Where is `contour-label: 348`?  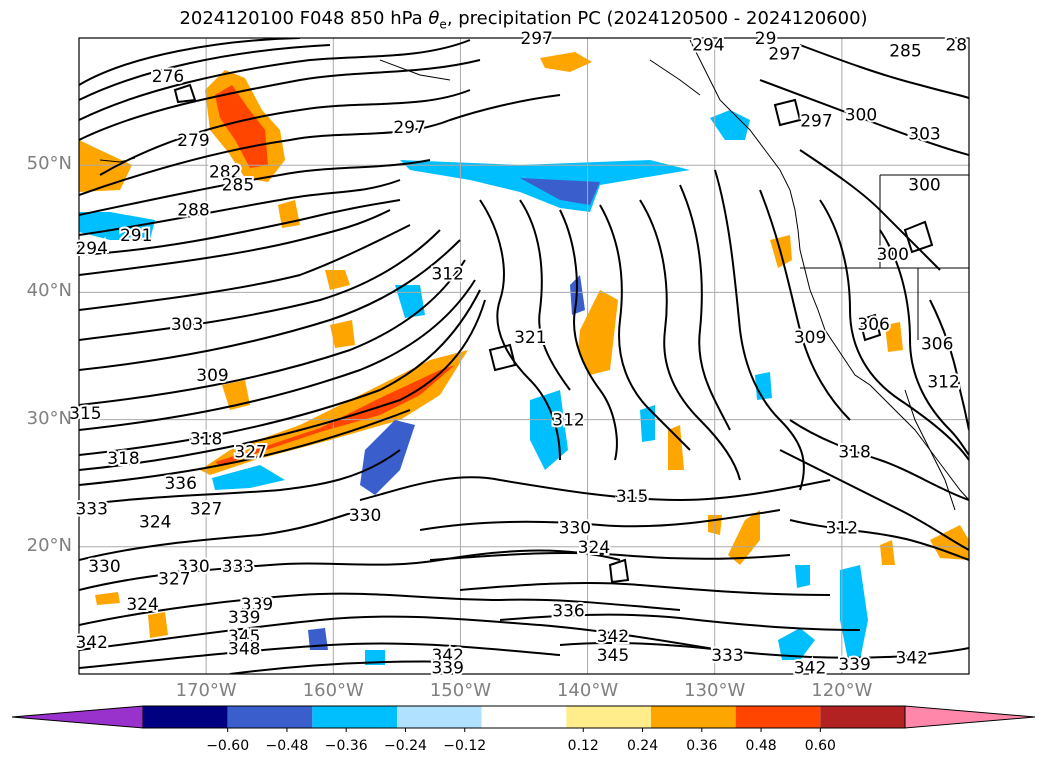 contour-label: 348 is located at coordinates (244, 650).